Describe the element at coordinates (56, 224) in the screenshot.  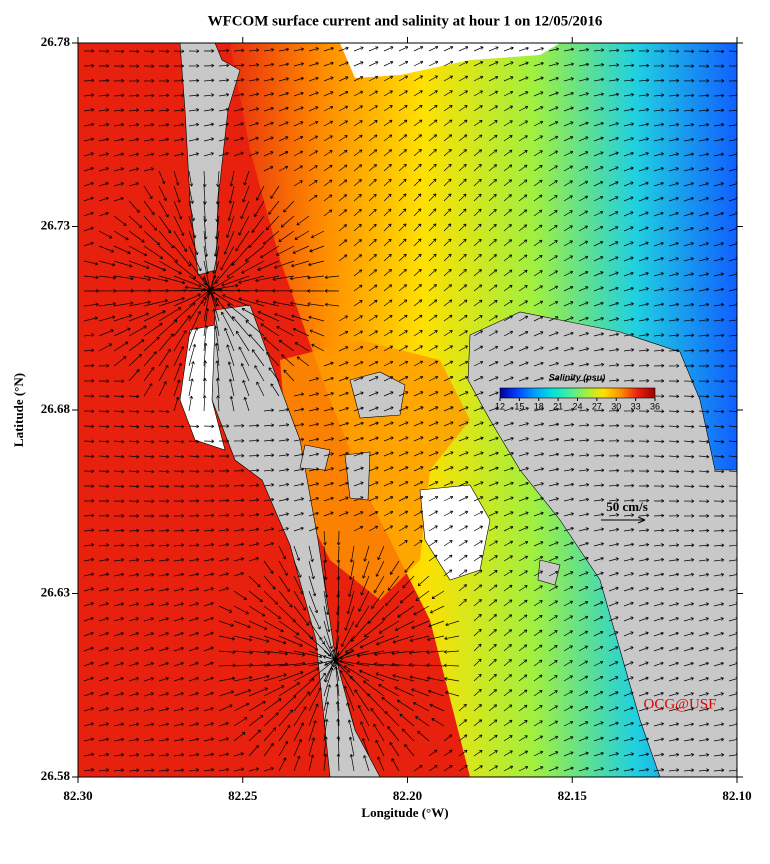
I see `y-tick-label: 26.73` at that location.